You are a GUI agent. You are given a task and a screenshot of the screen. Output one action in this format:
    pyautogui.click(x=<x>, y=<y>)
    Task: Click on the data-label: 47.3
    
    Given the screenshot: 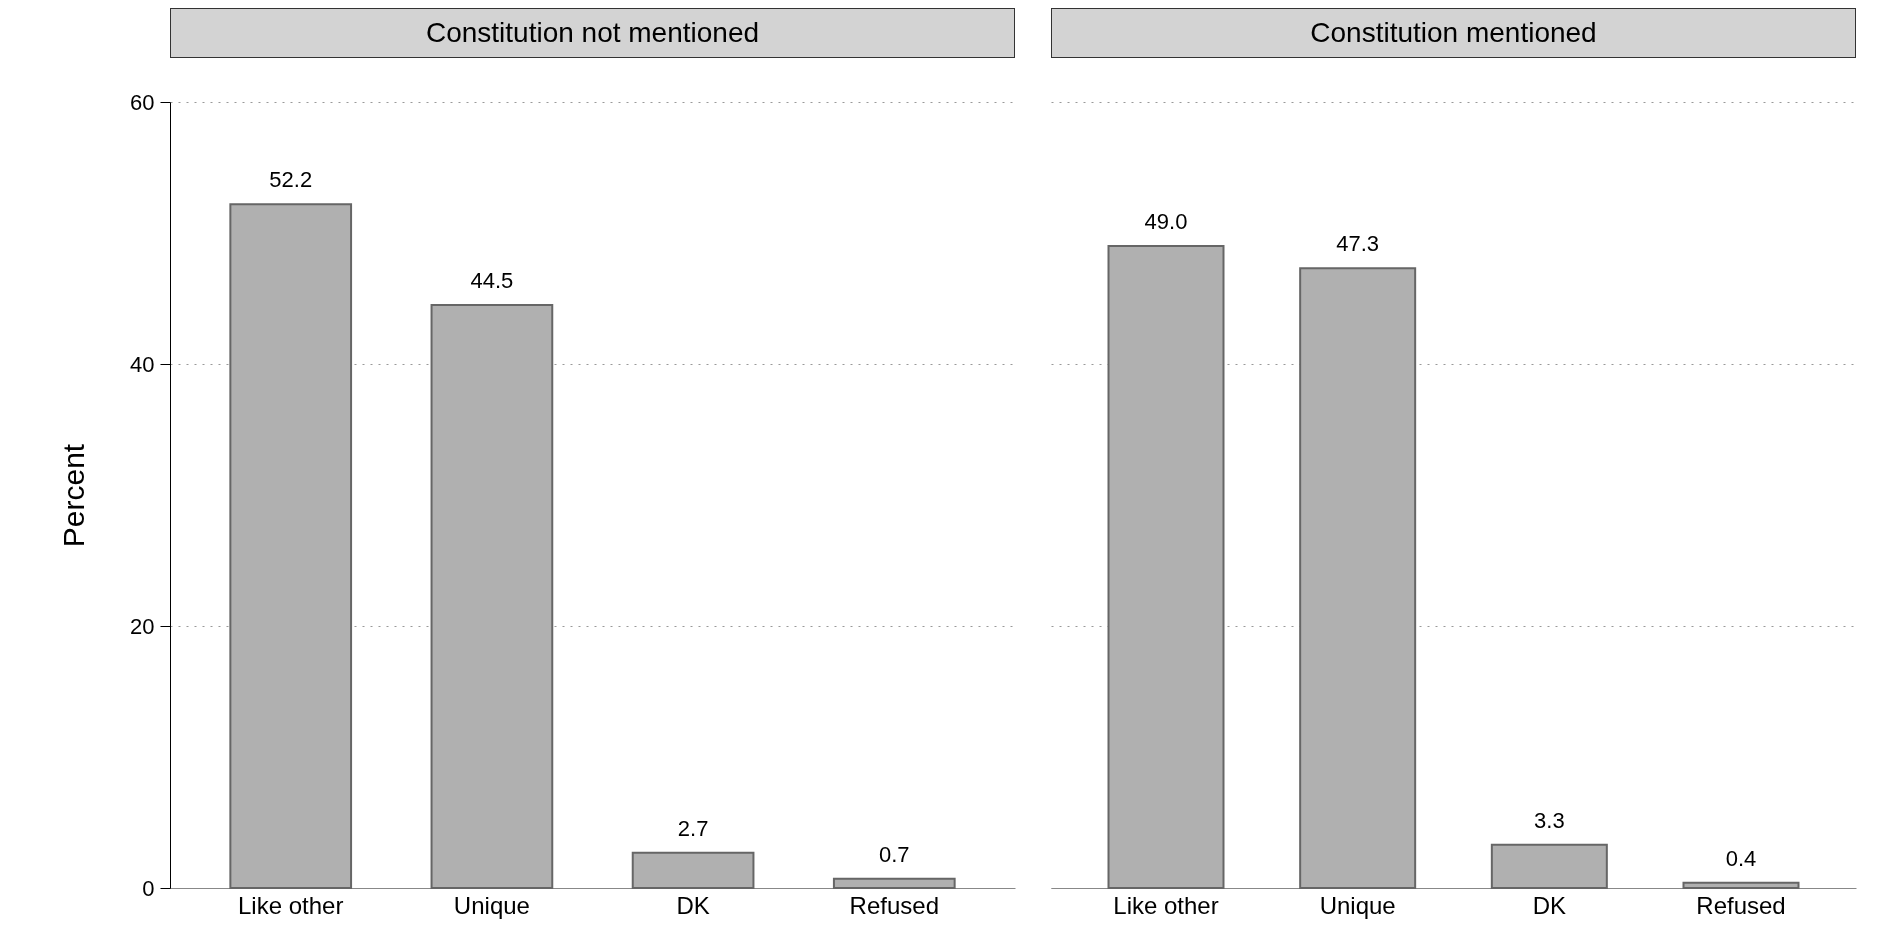 What is the action you would take?
    pyautogui.click(x=1358, y=244)
    